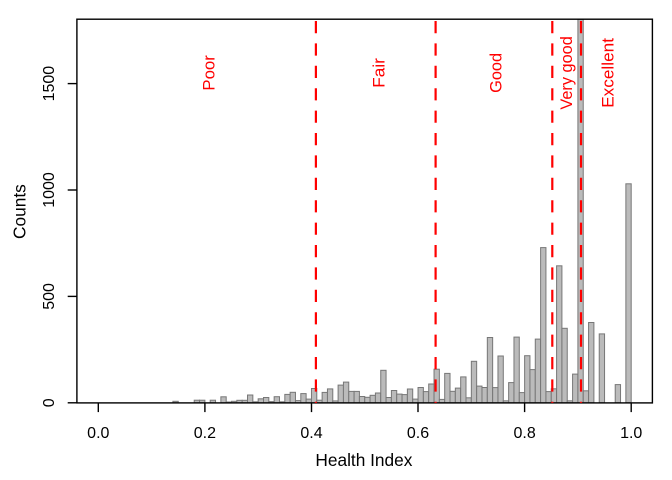 The image size is (672, 480). I want to click on svg-text: 1000, so click(49, 190).